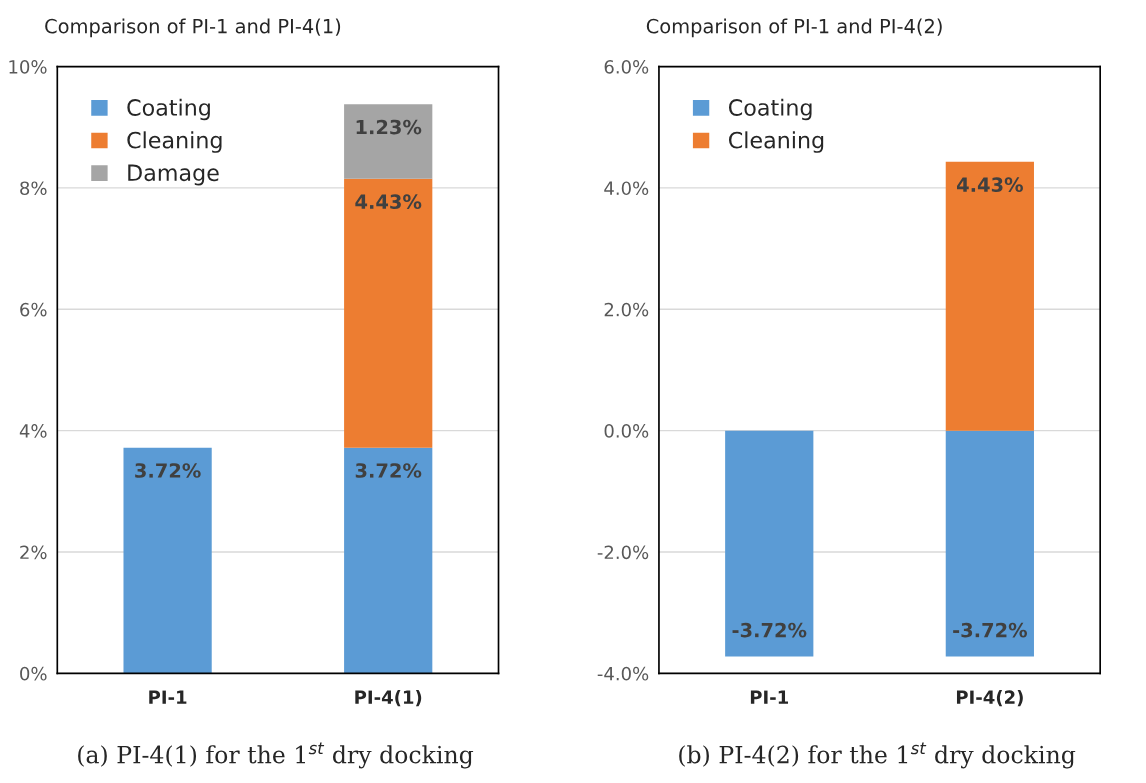  Describe the element at coordinates (623, 673) in the screenshot. I see `y-tick-label: -4.0%` at that location.